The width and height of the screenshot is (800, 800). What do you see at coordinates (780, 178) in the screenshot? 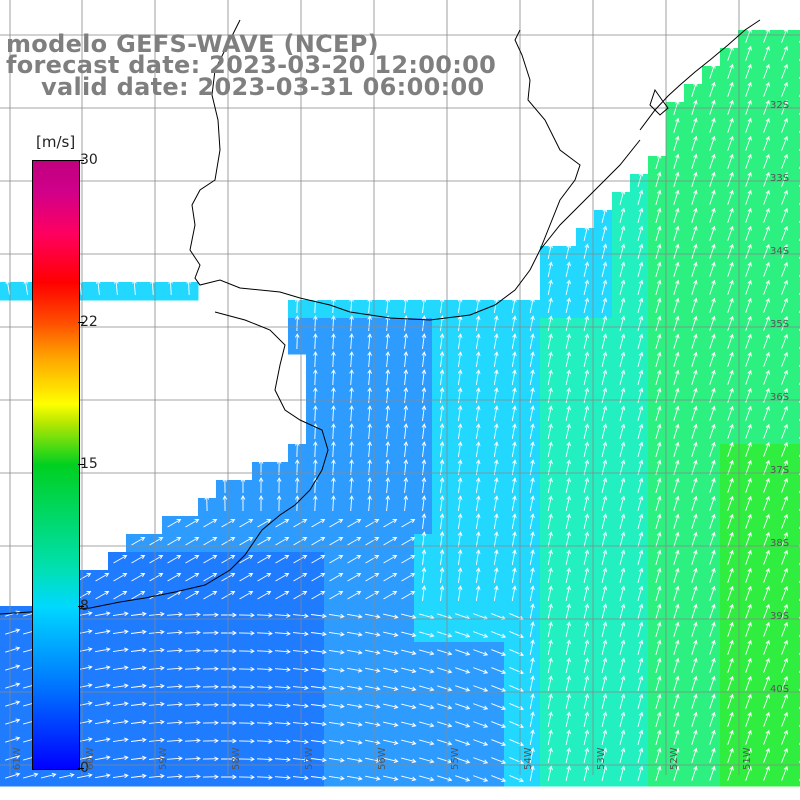
I see `latitude-label: 33S` at bounding box center [780, 178].